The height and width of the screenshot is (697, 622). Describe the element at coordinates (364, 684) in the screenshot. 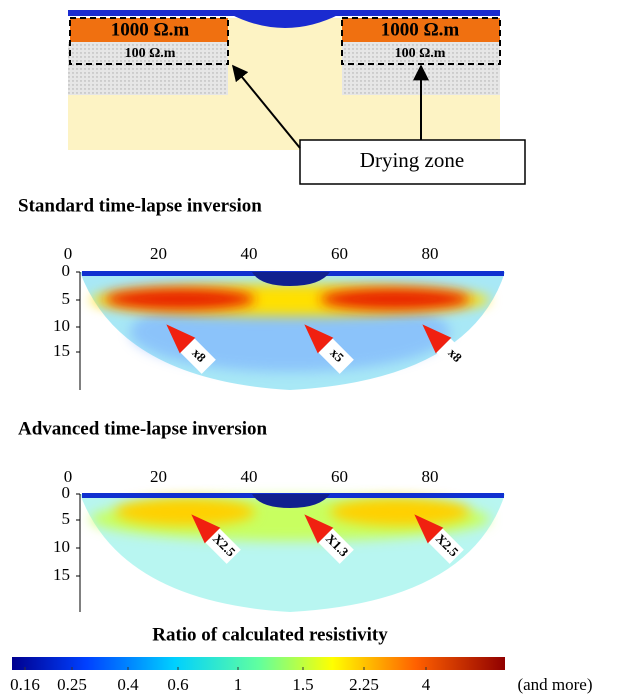

I see `colorbar-label: 2.25` at that location.